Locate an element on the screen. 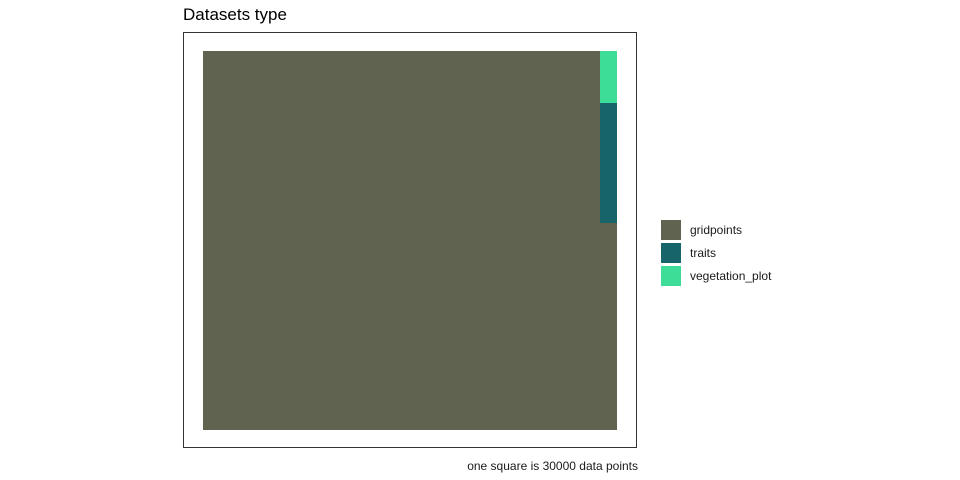 The width and height of the screenshot is (960, 480). legend-item-vegetation-plot: vegetation_plot is located at coordinates (716, 275).